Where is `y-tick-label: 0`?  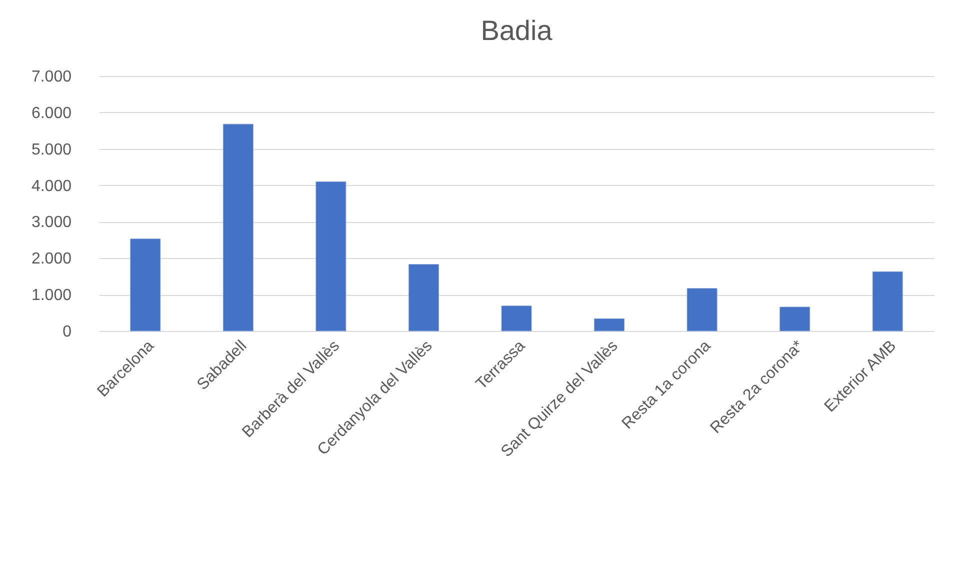 y-tick-label: 0 is located at coordinates (67, 332).